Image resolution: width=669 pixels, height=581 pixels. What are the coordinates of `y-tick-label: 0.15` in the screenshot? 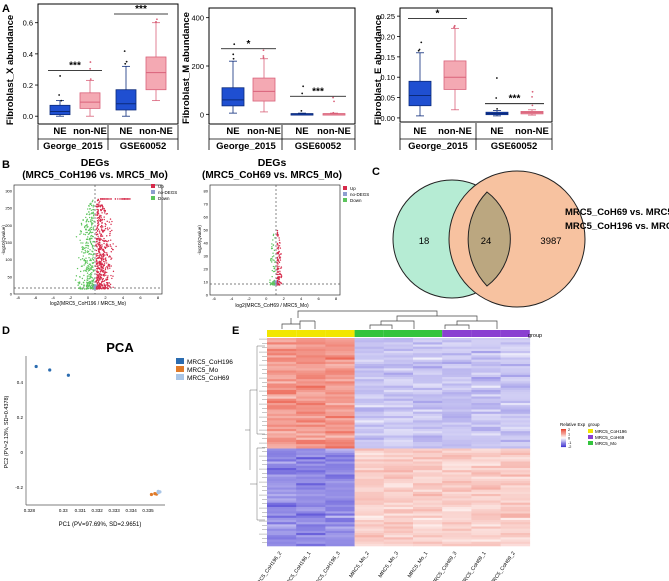 It's located at (387, 57).